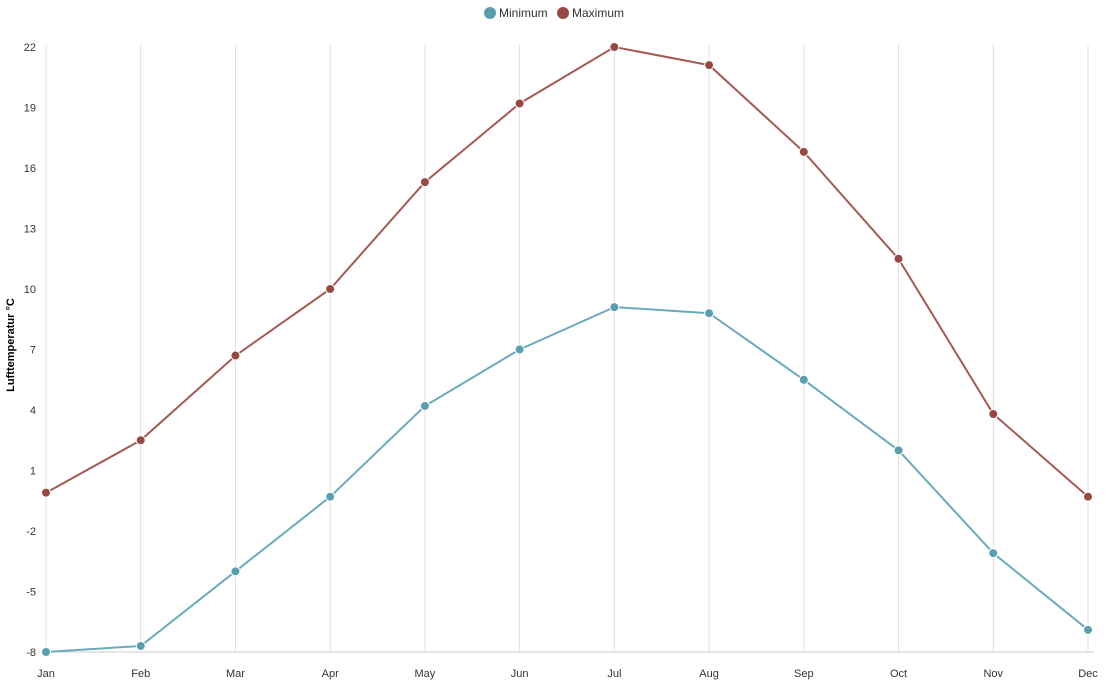 This screenshot has height=689, width=1110. I want to click on x-tick-label-may: May, so click(425, 674).